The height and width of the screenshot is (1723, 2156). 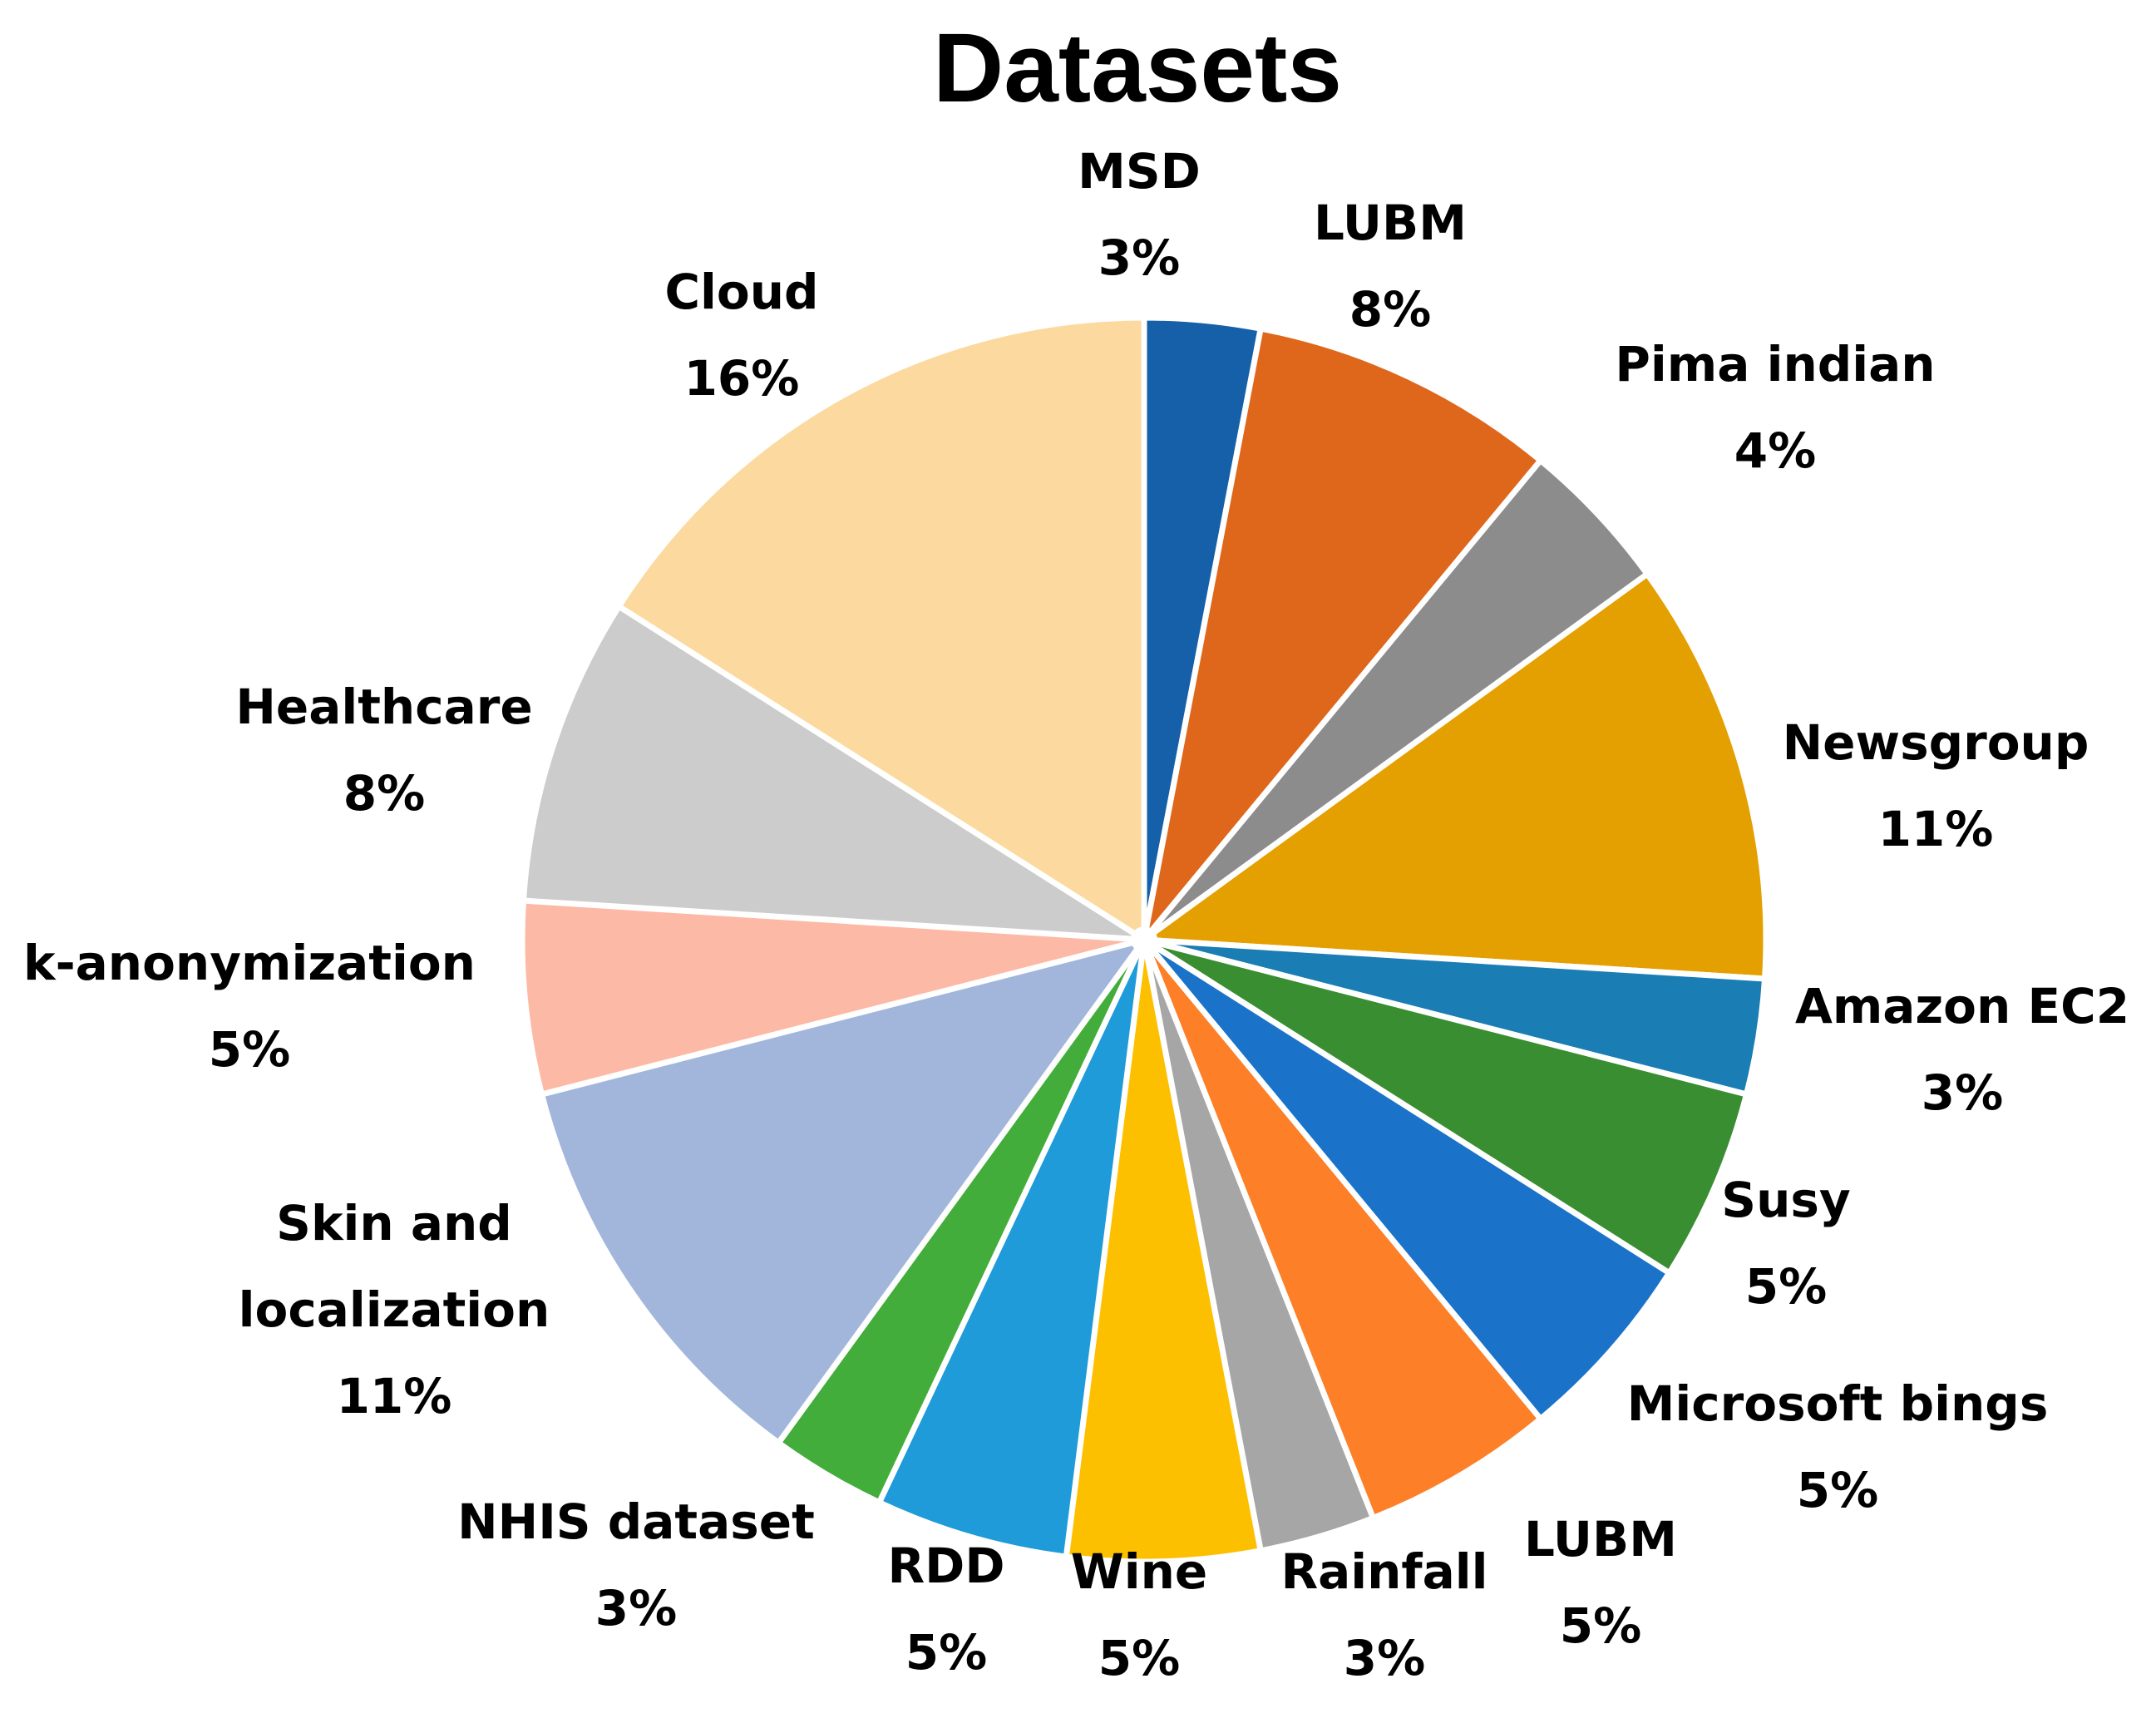 I want to click on slice-label: Newsgroup 11%, so click(x=1936, y=785).